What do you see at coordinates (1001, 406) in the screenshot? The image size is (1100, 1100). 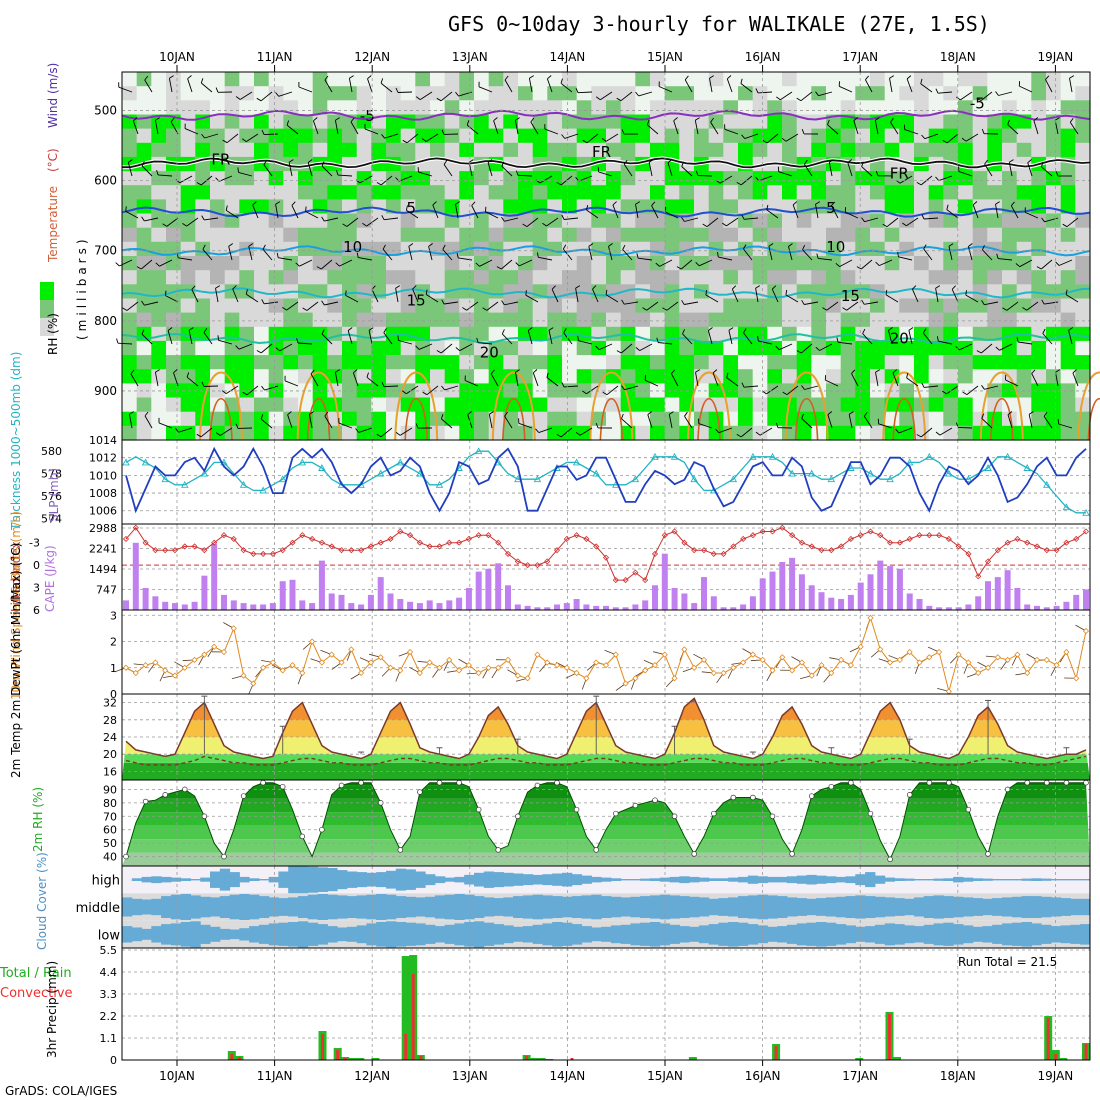 I see `surface-isotherm` at bounding box center [1001, 406].